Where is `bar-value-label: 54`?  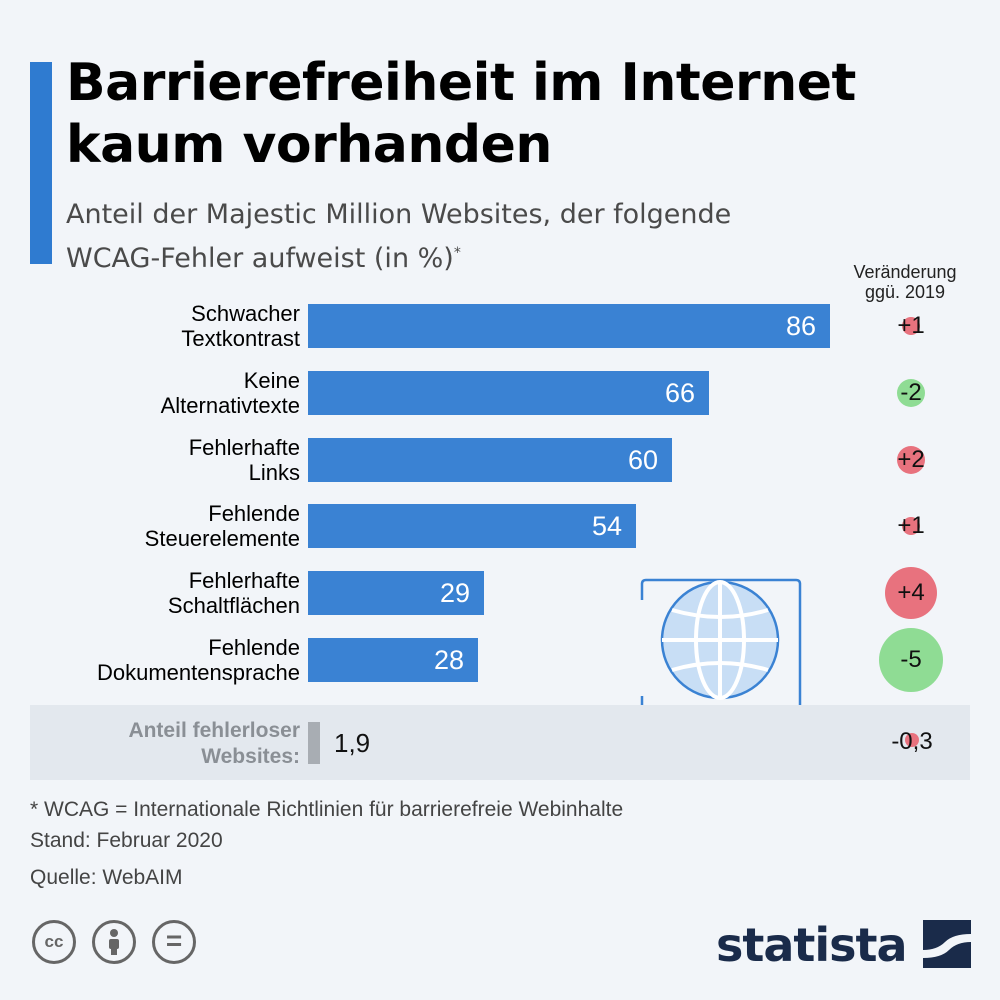 bar-value-label: 54 is located at coordinates (606, 526).